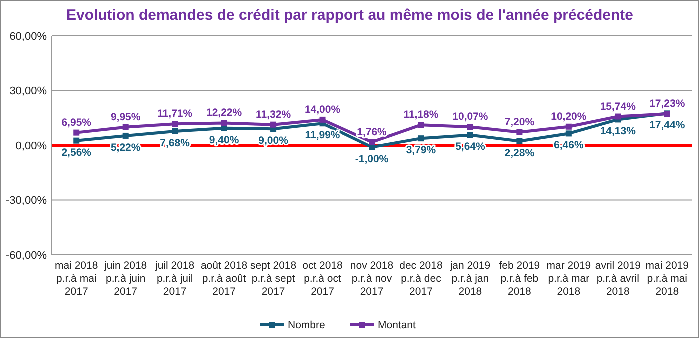  What do you see at coordinates (273, 279) in the screenshot?
I see `x-tick-label: sept 2018 p.r.à sept 2017` at bounding box center [273, 279].